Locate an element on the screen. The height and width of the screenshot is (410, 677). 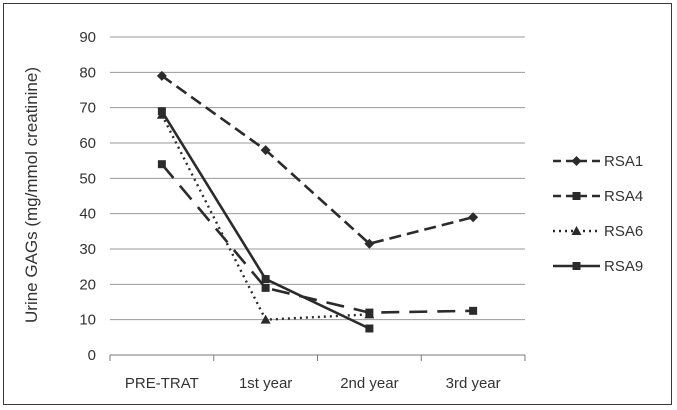
x-tick-label-1: 1st year is located at coordinates (265, 383).